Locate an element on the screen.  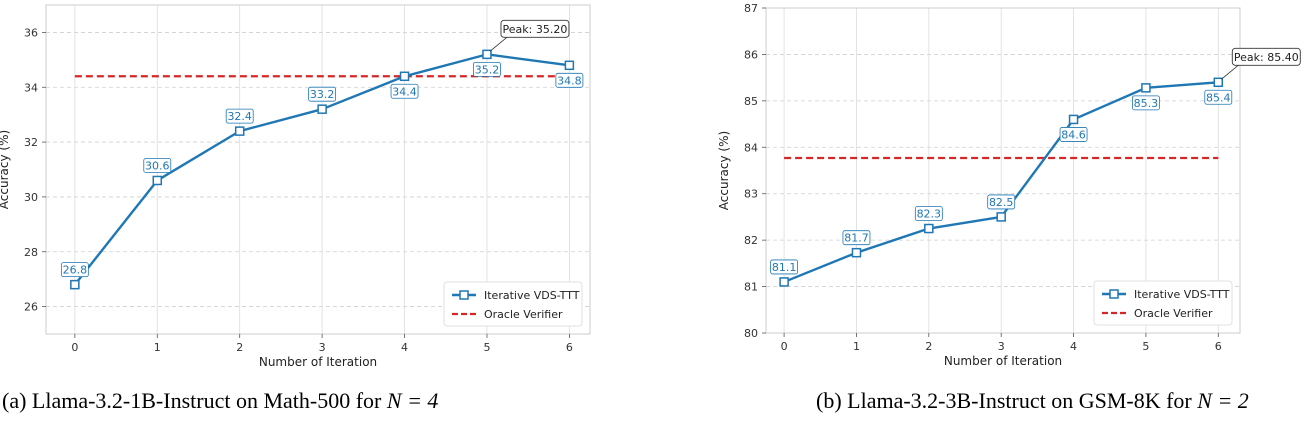
data-label: 81.1 is located at coordinates (784, 267).